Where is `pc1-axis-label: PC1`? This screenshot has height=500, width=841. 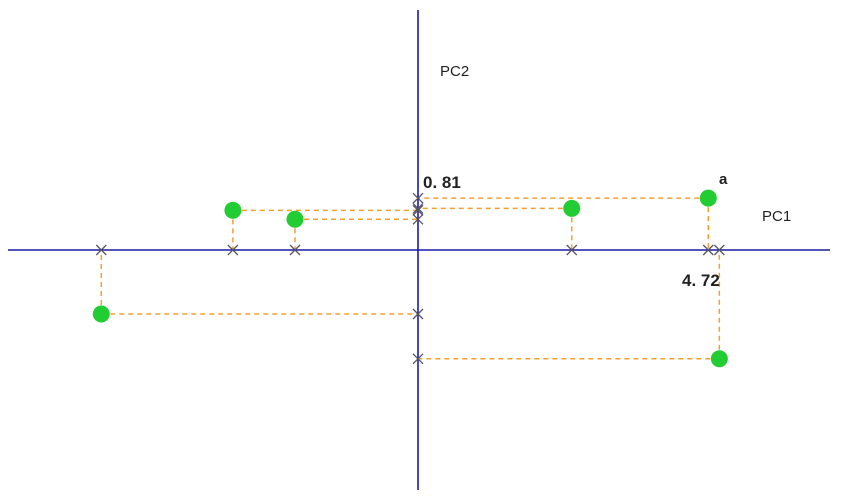
pc1-axis-label: PC1 is located at coordinates (776, 216).